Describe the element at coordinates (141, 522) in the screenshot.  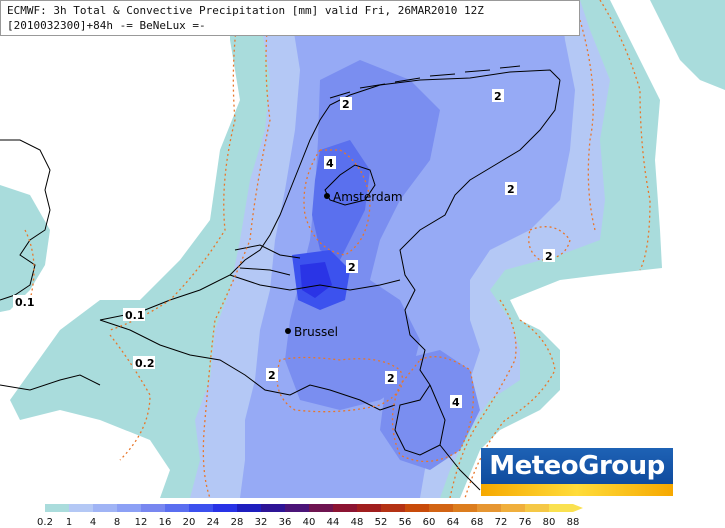
I see `colorbar-tick-label: 12` at that location.